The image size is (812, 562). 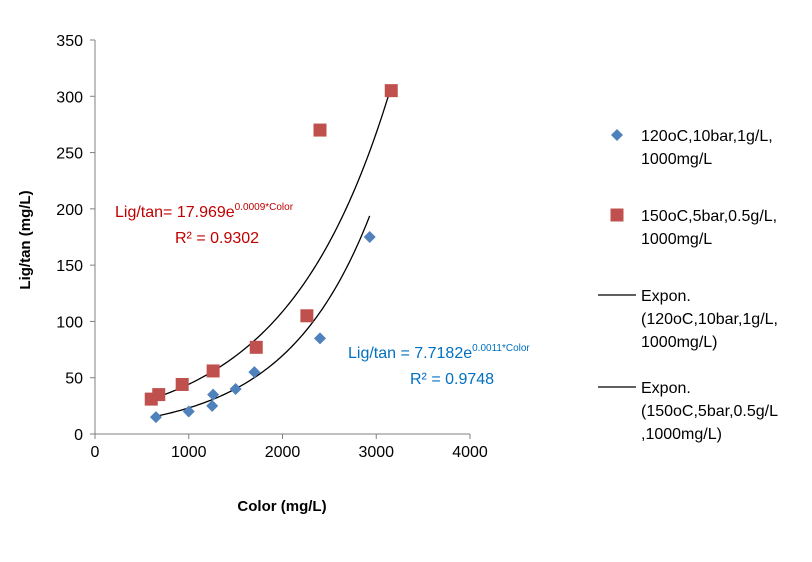 I want to click on legend-label: 120oC,10bar,1g/L,, so click(x=707, y=136).